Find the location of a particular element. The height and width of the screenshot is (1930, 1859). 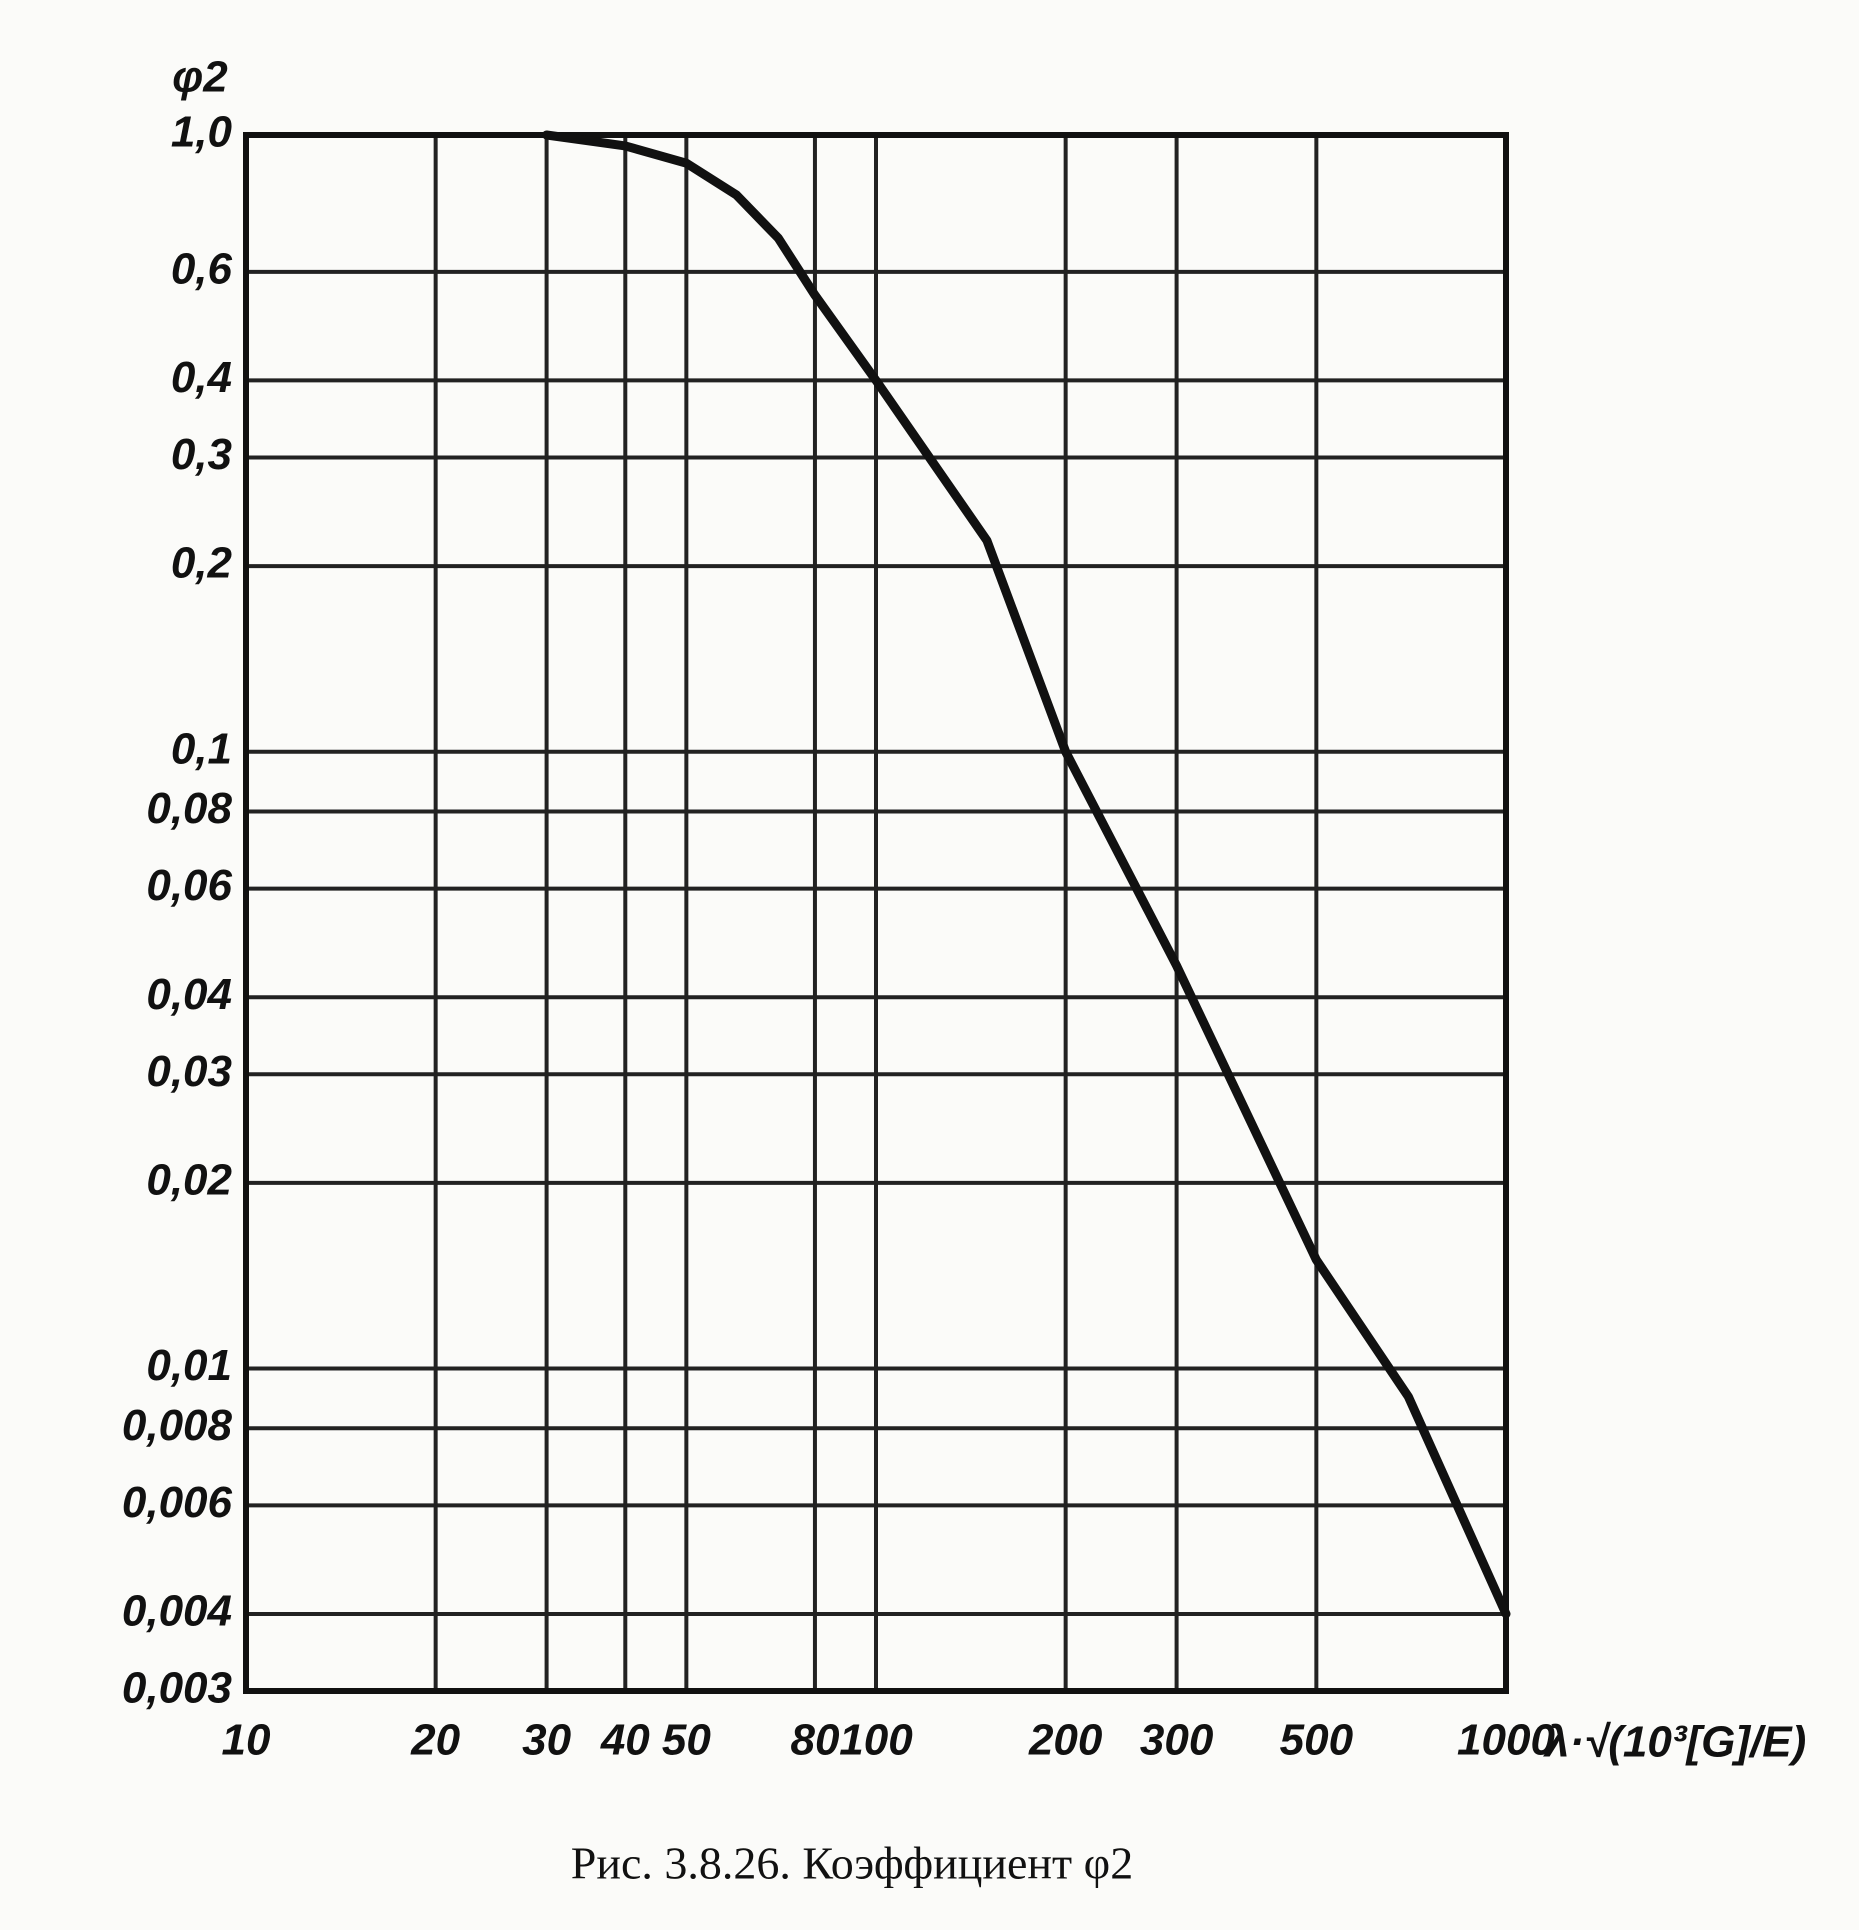

y-tick-label: 0,08 is located at coordinates (189, 808).